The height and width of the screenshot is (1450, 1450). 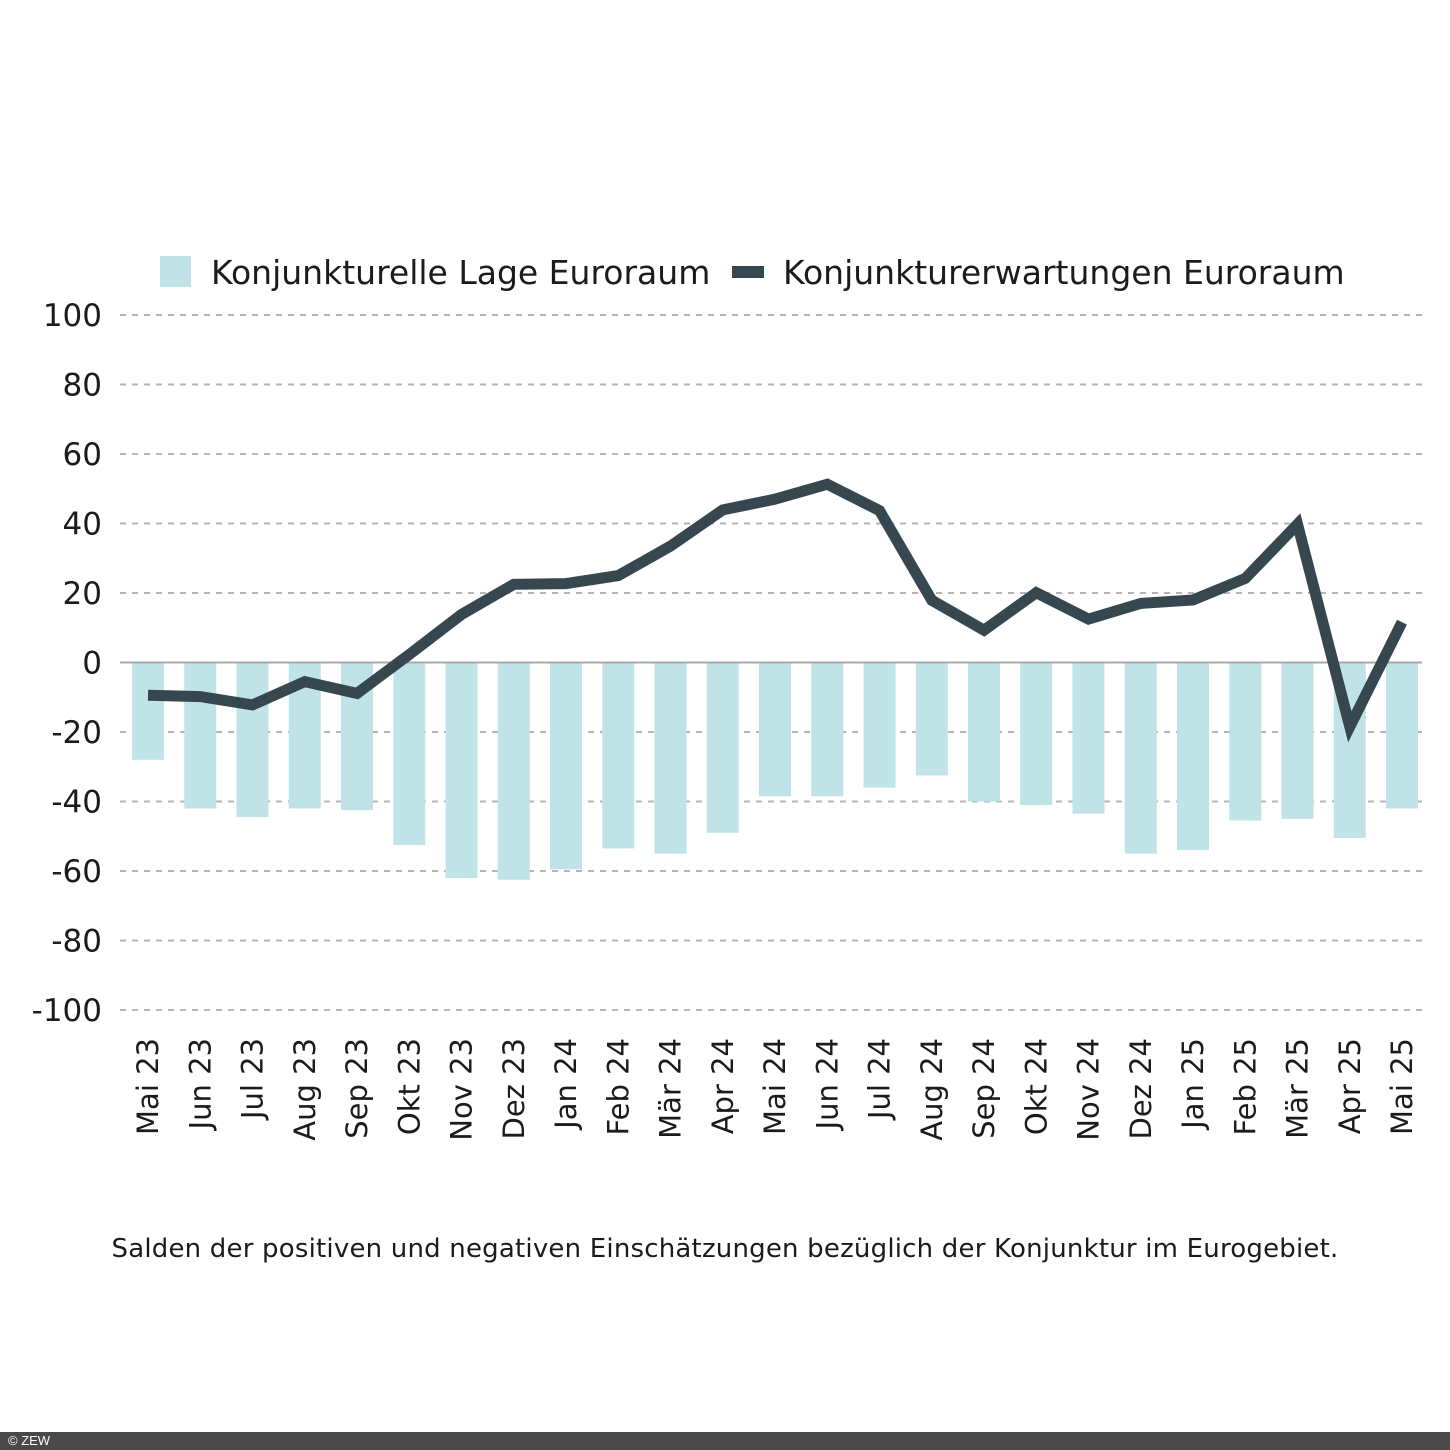 I want to click on legend-label-line: Konjunkturerwartungen Euroraum, so click(x=1064, y=272).